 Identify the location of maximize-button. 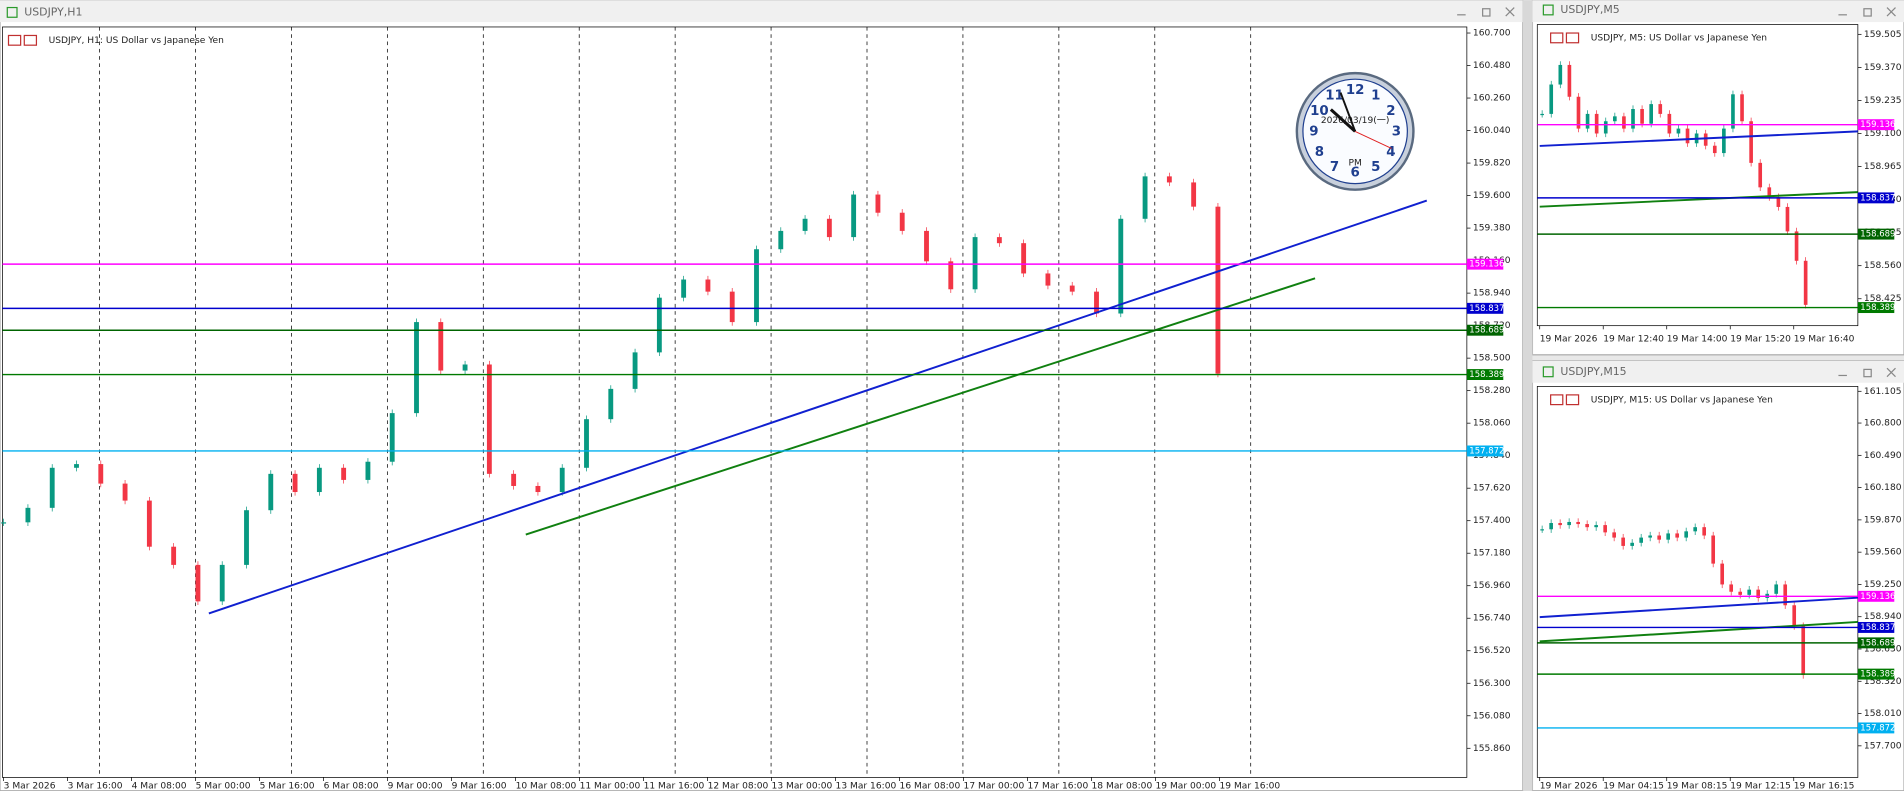
(1867, 12).